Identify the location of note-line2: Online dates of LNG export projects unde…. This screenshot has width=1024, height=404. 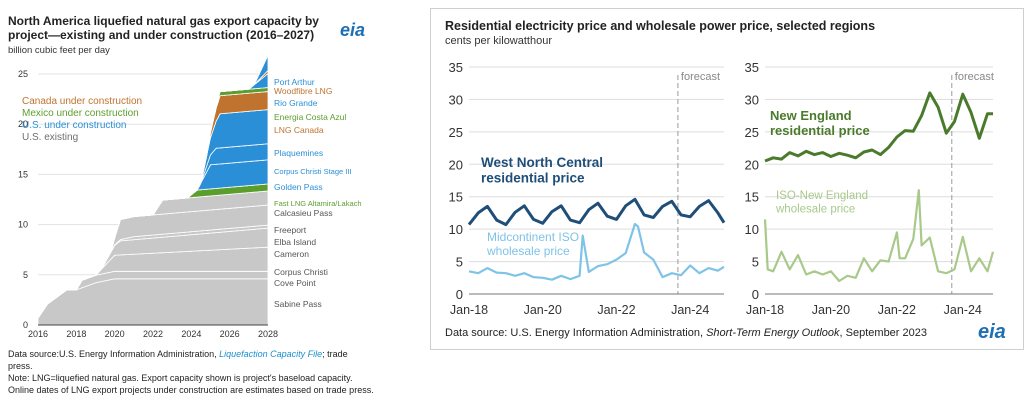
(191, 390).